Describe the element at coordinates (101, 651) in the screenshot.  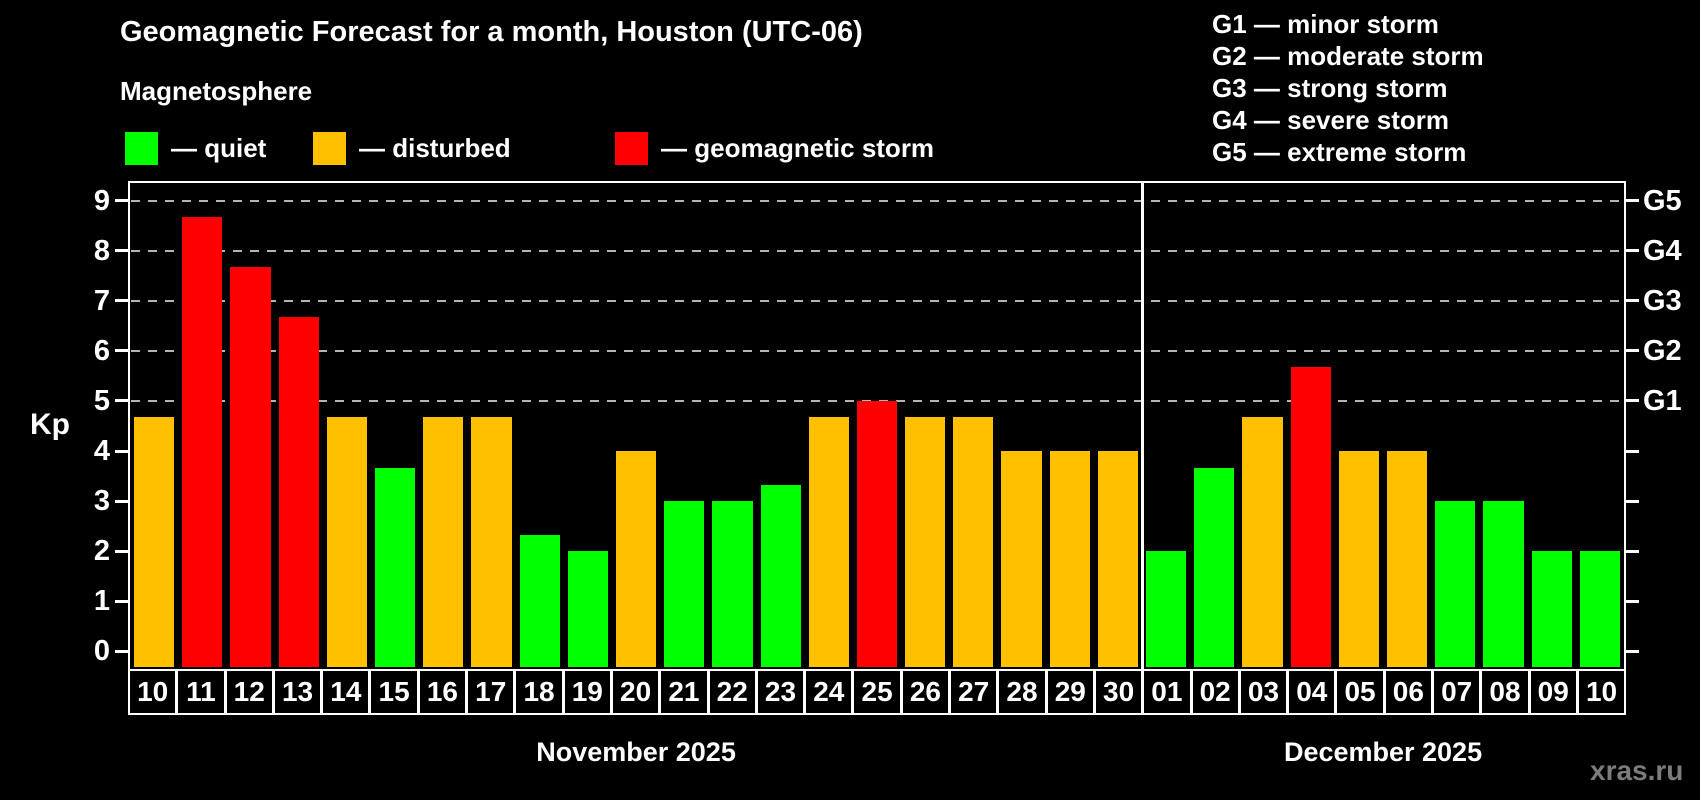
I see `y-axis-tick-label-0: 0` at that location.